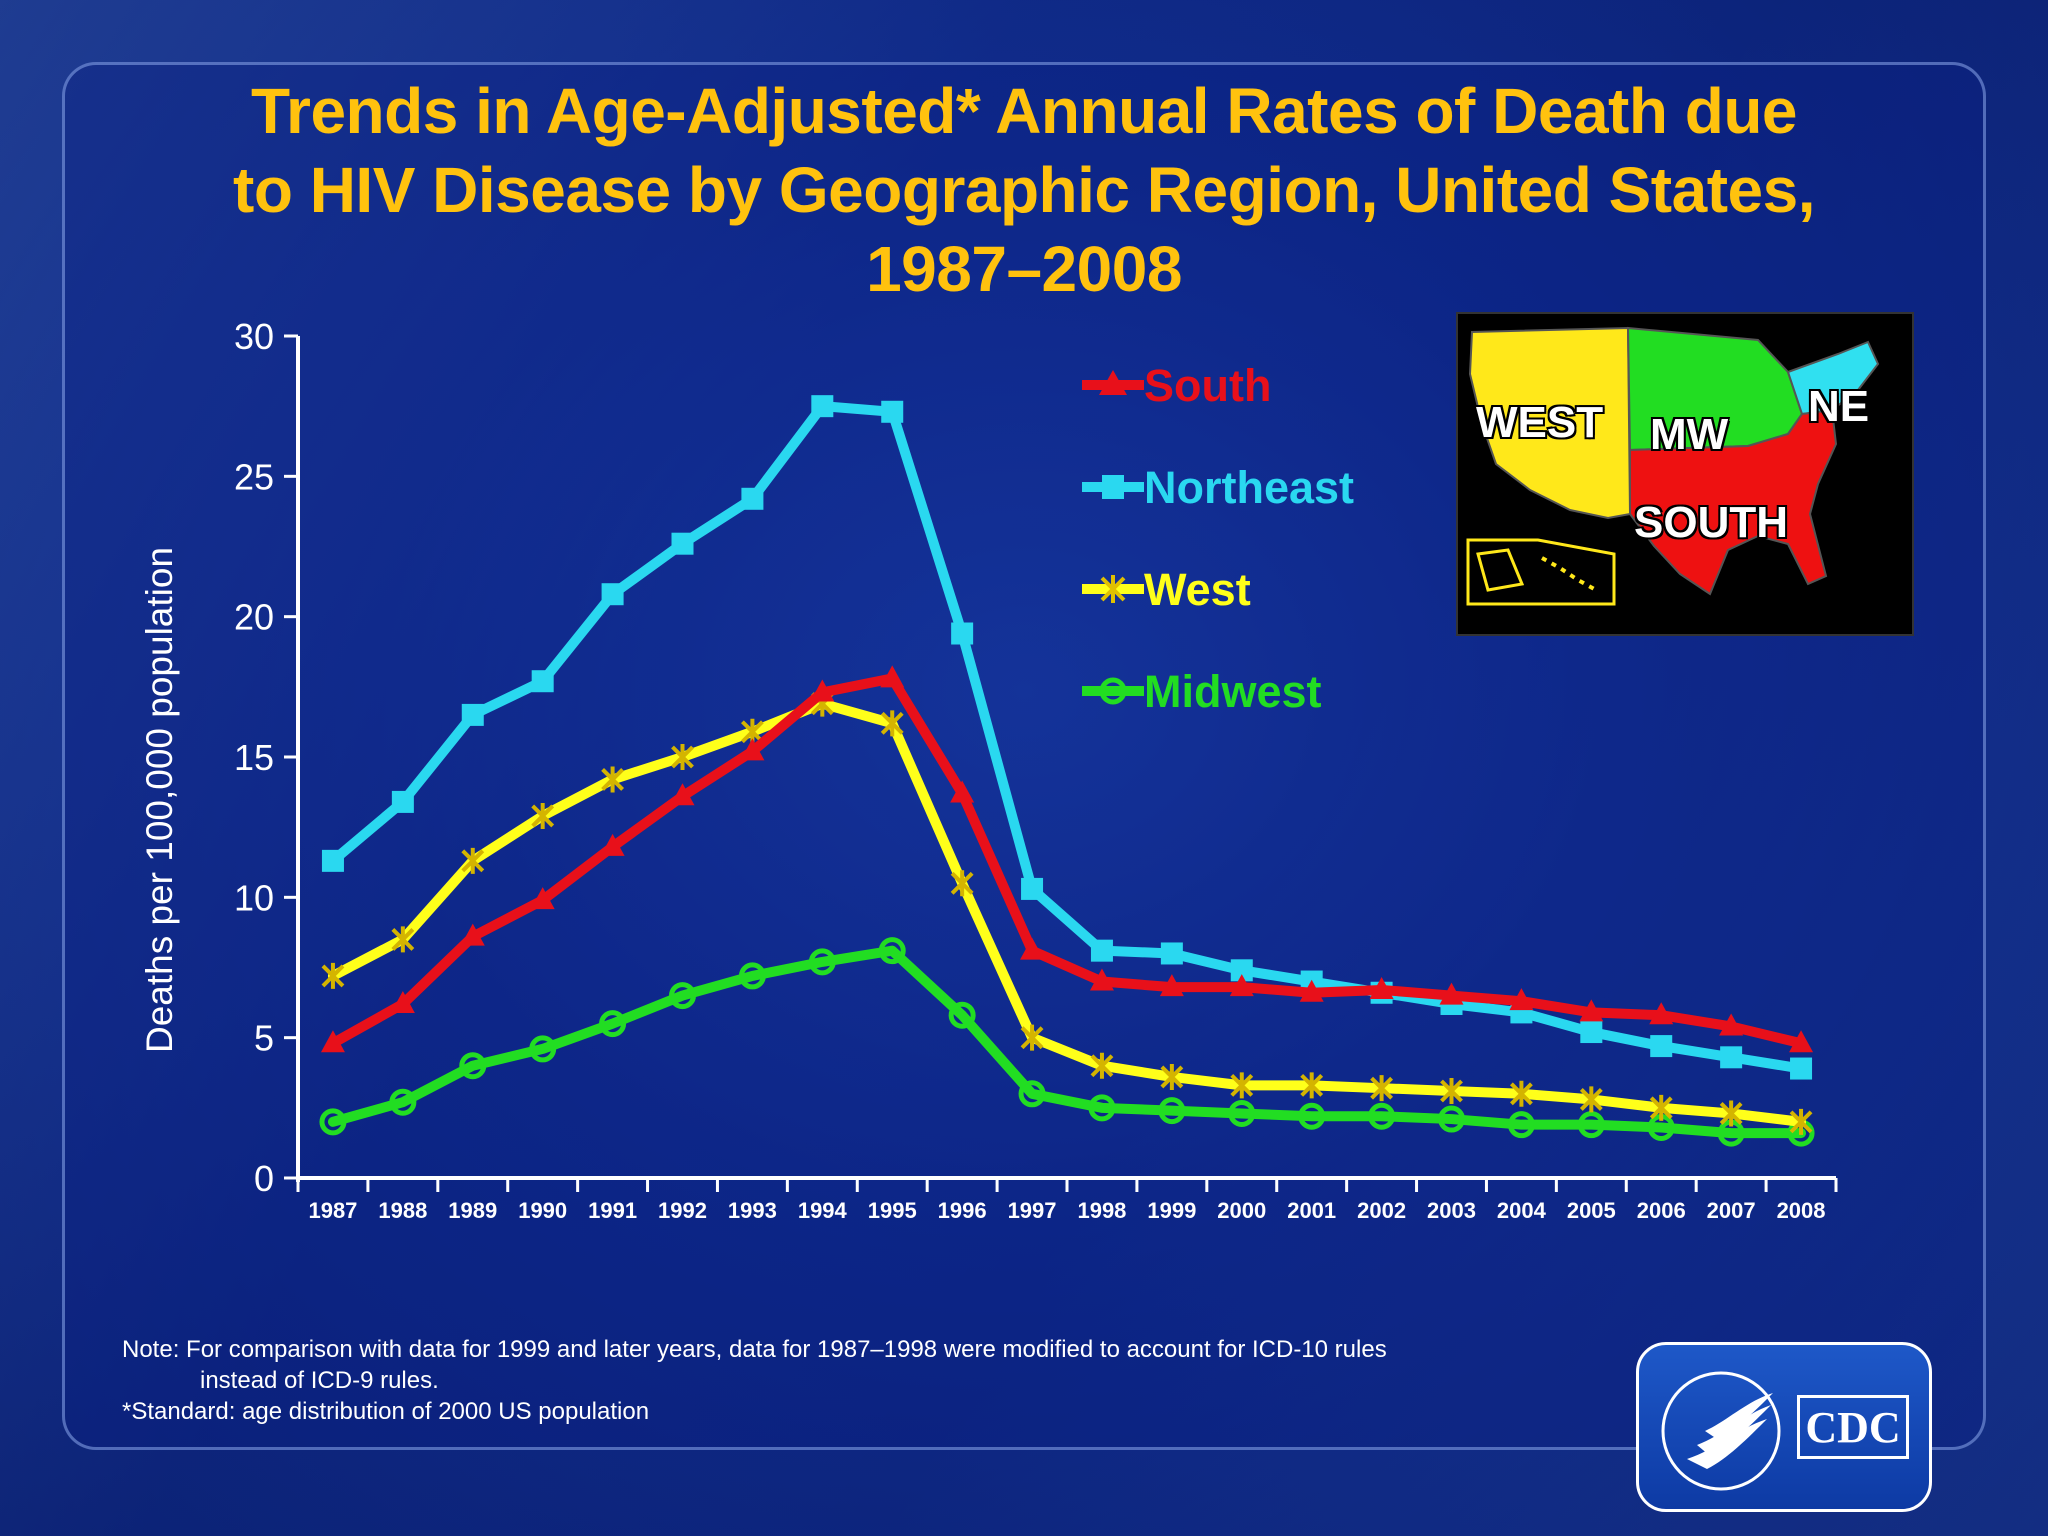 Image resolution: width=2048 pixels, height=1536 pixels. What do you see at coordinates (1270, 590) in the screenshot?
I see `legend-item-west: West` at bounding box center [1270, 590].